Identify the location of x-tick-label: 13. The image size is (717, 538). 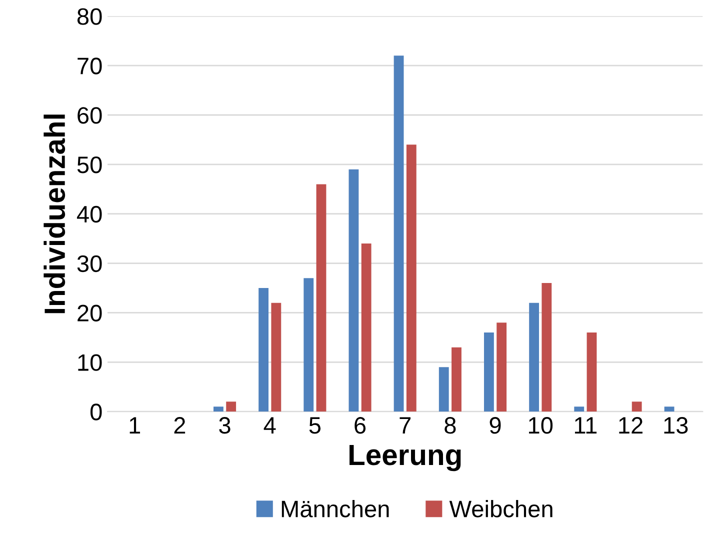
(676, 425).